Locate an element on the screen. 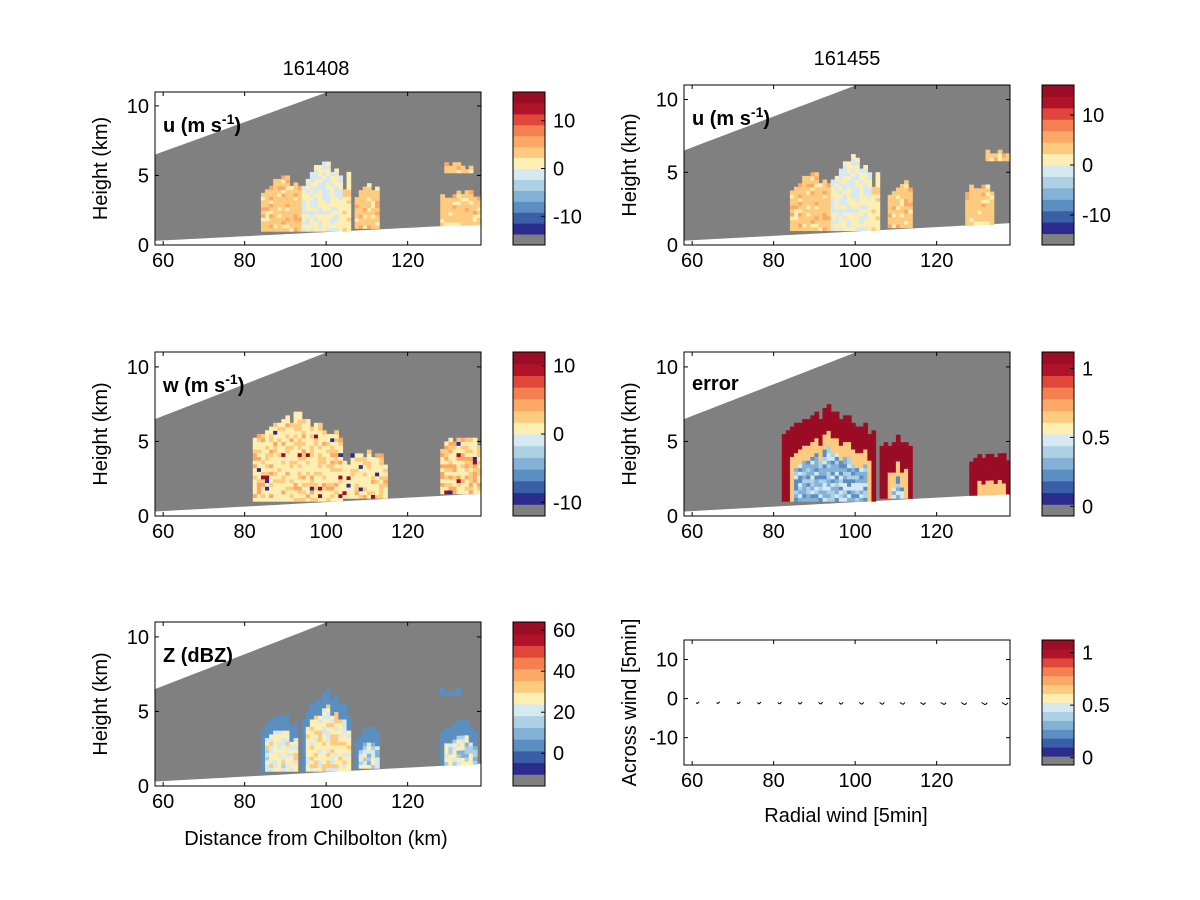 This screenshot has height=900, width=1200. colorbar-missing-swatch is located at coordinates (529, 780).